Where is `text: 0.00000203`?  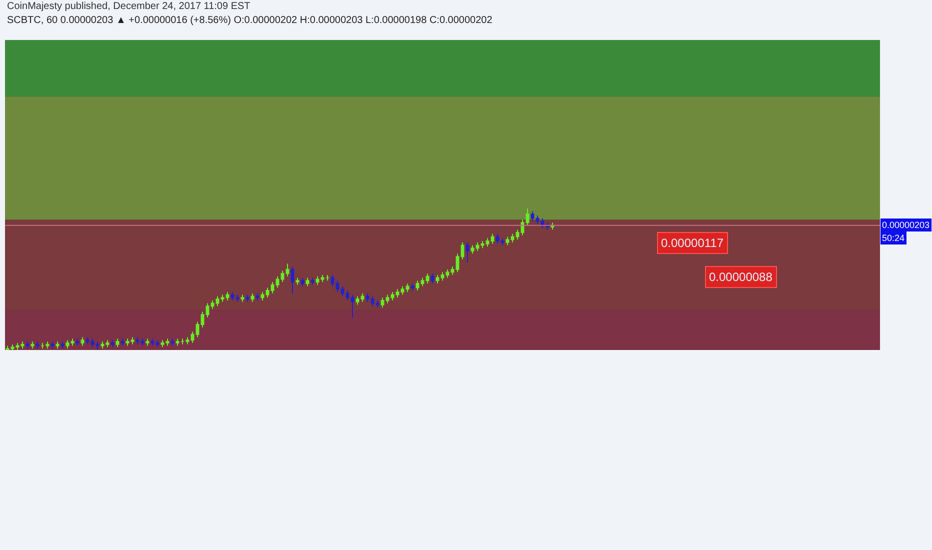 text: 0.00000203 is located at coordinates (906, 225).